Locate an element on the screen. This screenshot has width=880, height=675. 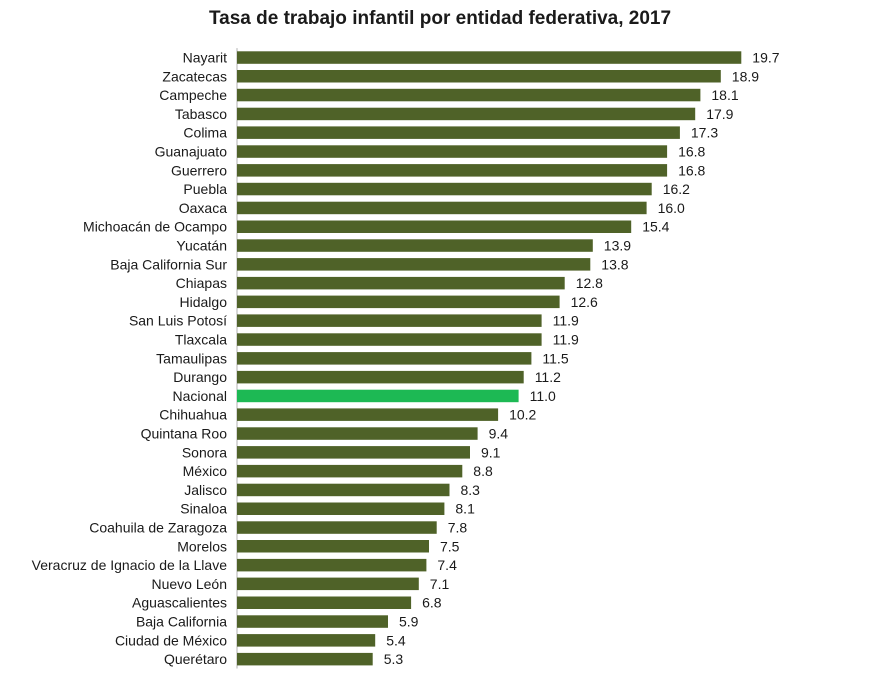
category-label: Querétaro is located at coordinates (195, 659).